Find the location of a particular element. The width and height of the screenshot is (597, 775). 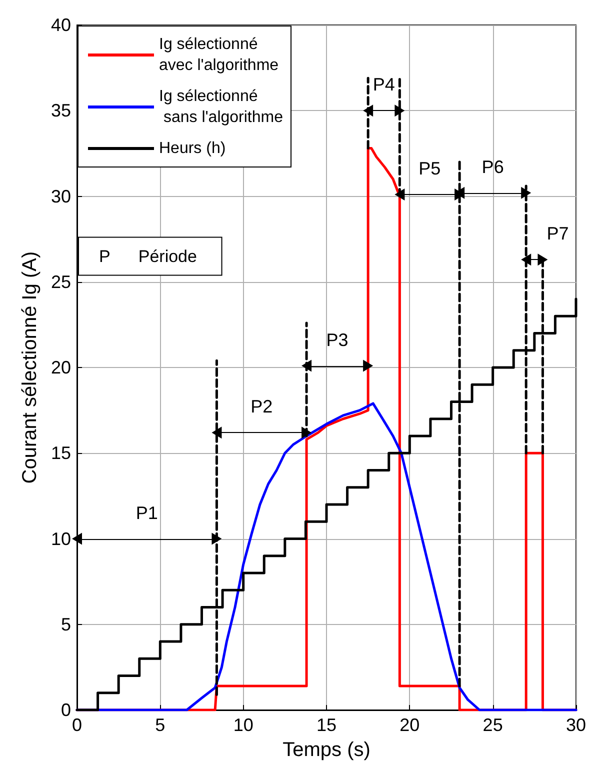

x-axis-title: Temps (s) is located at coordinates (326, 750).